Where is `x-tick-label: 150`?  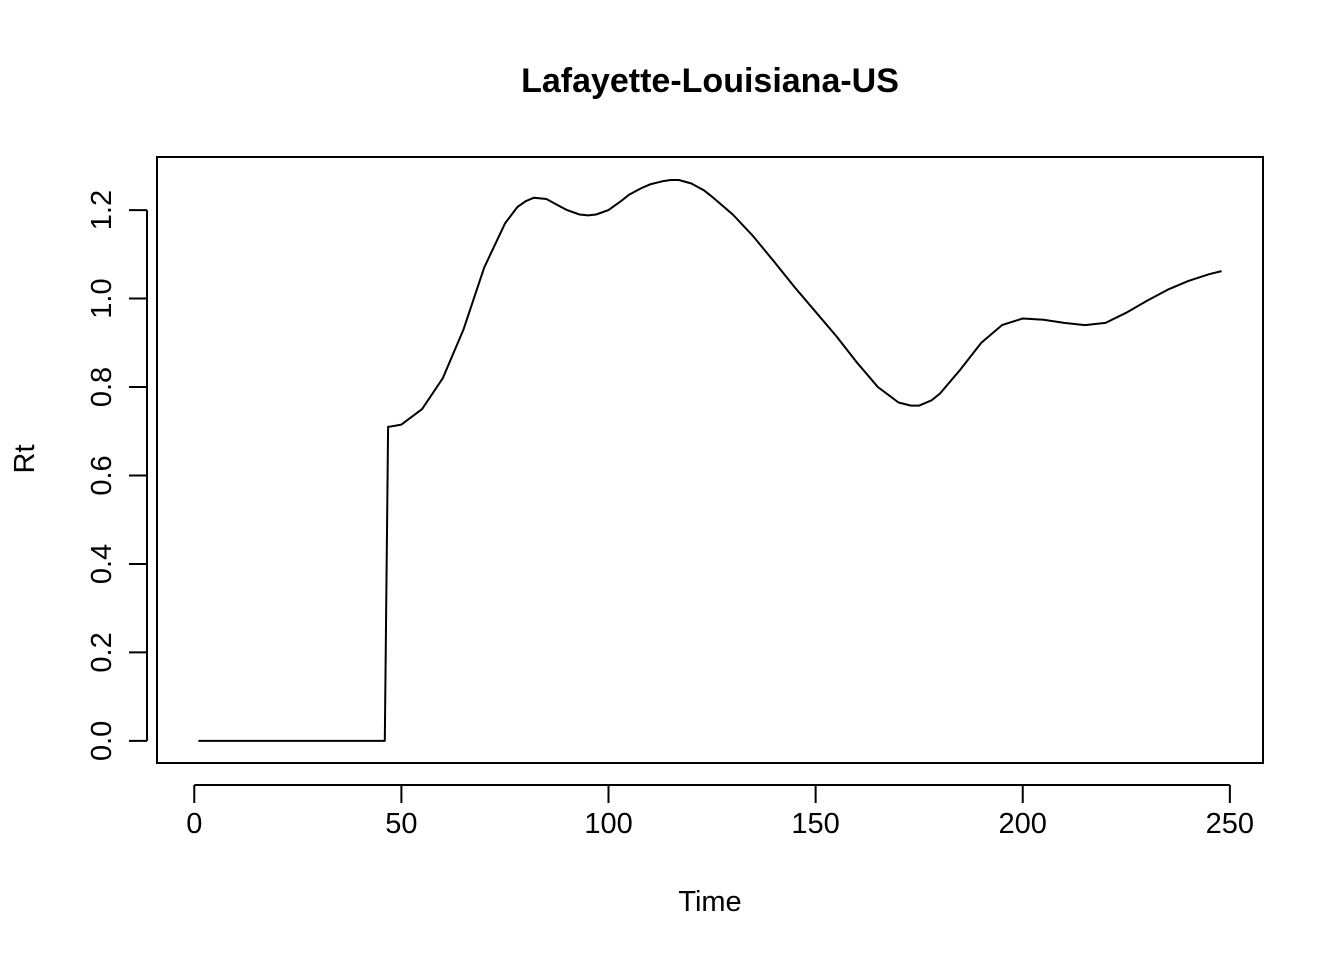 x-tick-label: 150 is located at coordinates (815, 824).